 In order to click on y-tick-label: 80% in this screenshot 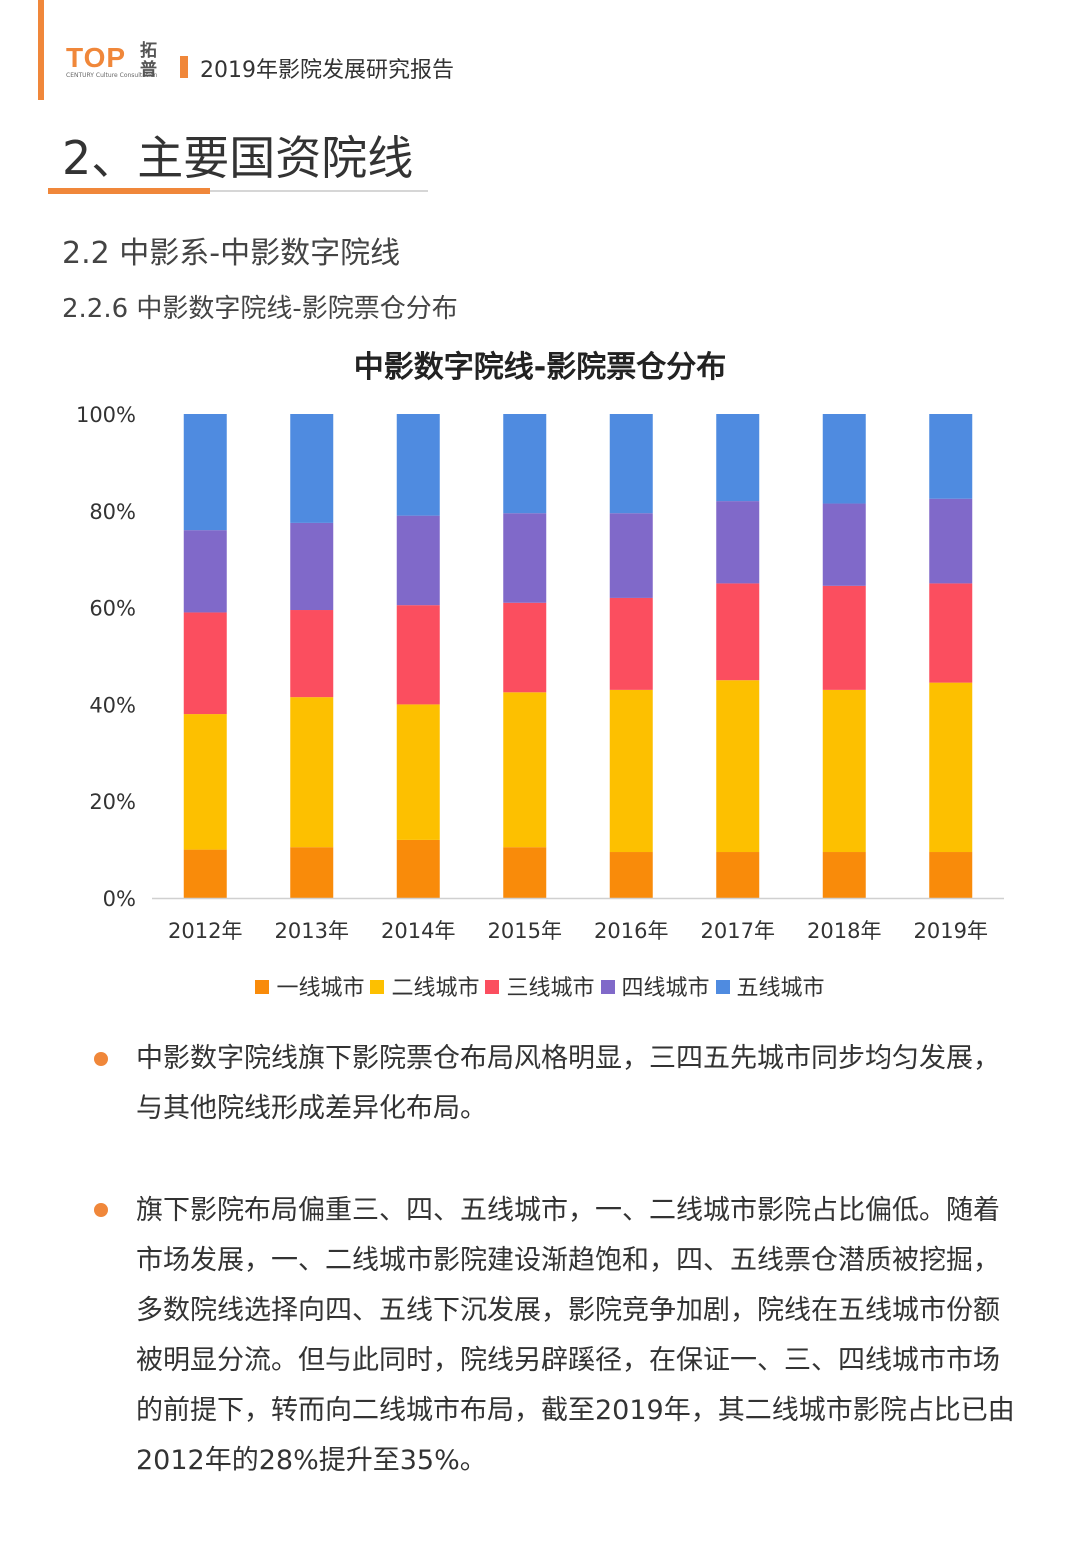, I will do `click(112, 512)`.